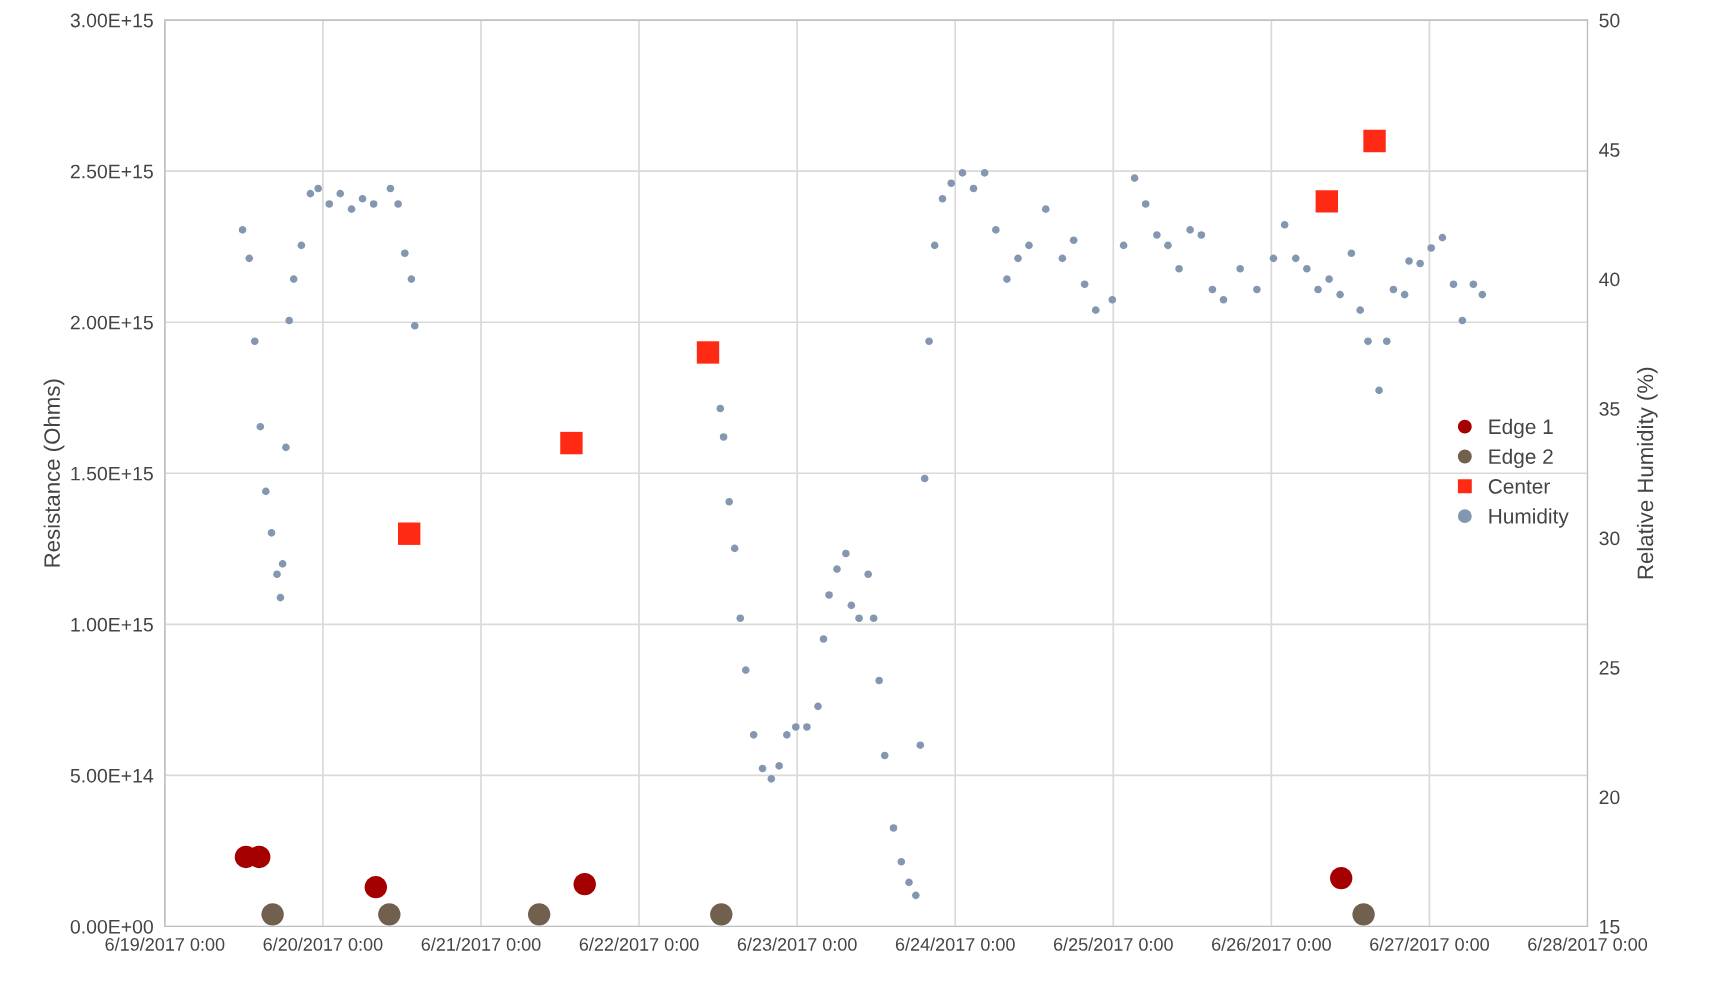  Describe the element at coordinates (639, 944) in the screenshot. I see `x-tick-label: 6/22/2017 0:00` at that location.